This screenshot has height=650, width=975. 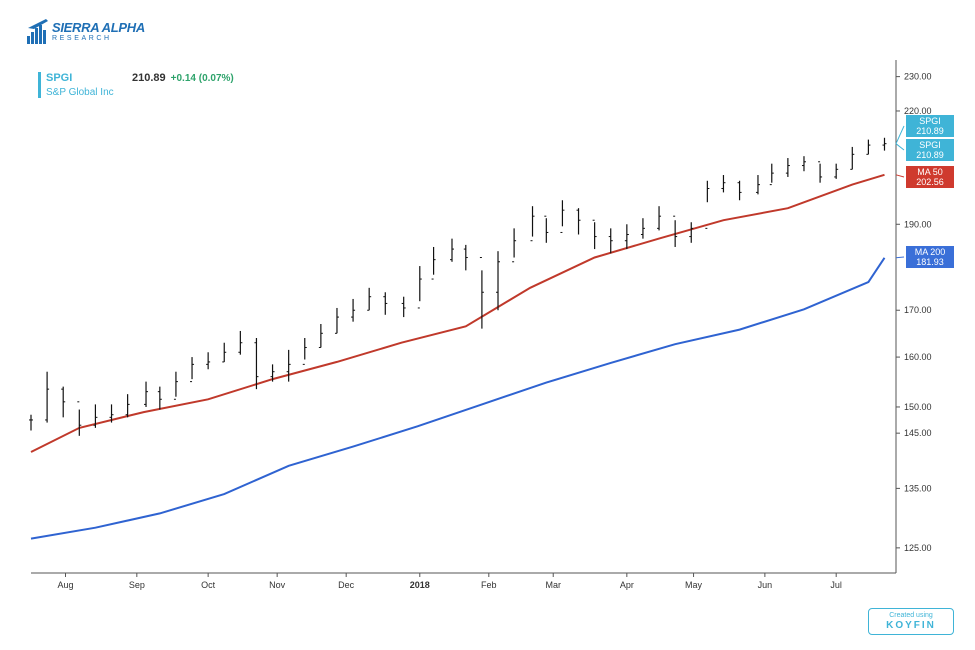 I want to click on label-name: SPGI, so click(x=930, y=145).